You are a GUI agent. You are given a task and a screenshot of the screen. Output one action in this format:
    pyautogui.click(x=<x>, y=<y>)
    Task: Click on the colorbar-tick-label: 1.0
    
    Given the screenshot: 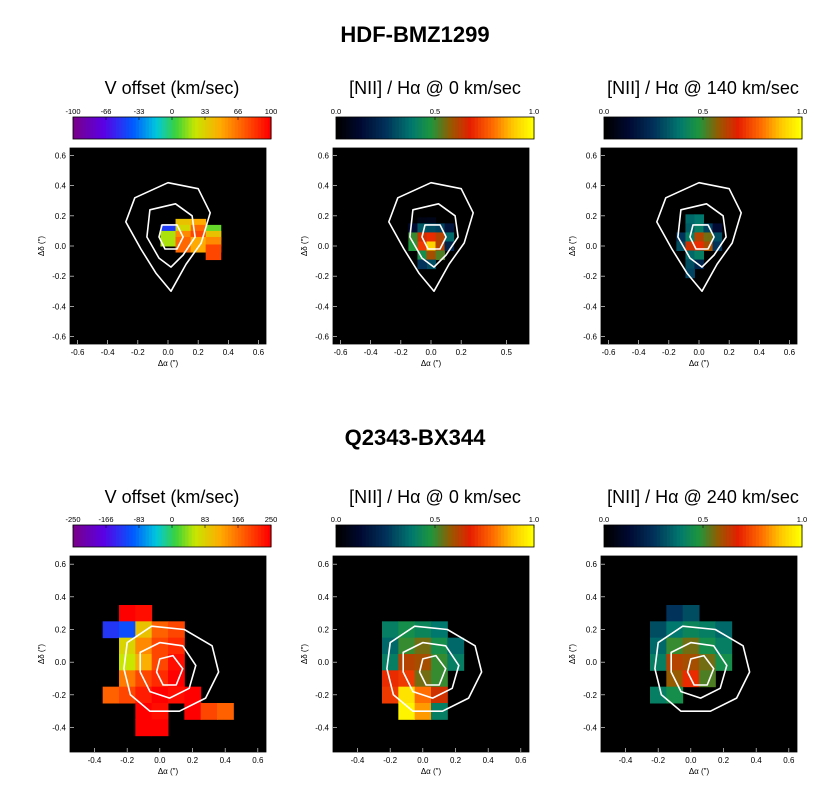 What is the action you would take?
    pyautogui.click(x=534, y=519)
    